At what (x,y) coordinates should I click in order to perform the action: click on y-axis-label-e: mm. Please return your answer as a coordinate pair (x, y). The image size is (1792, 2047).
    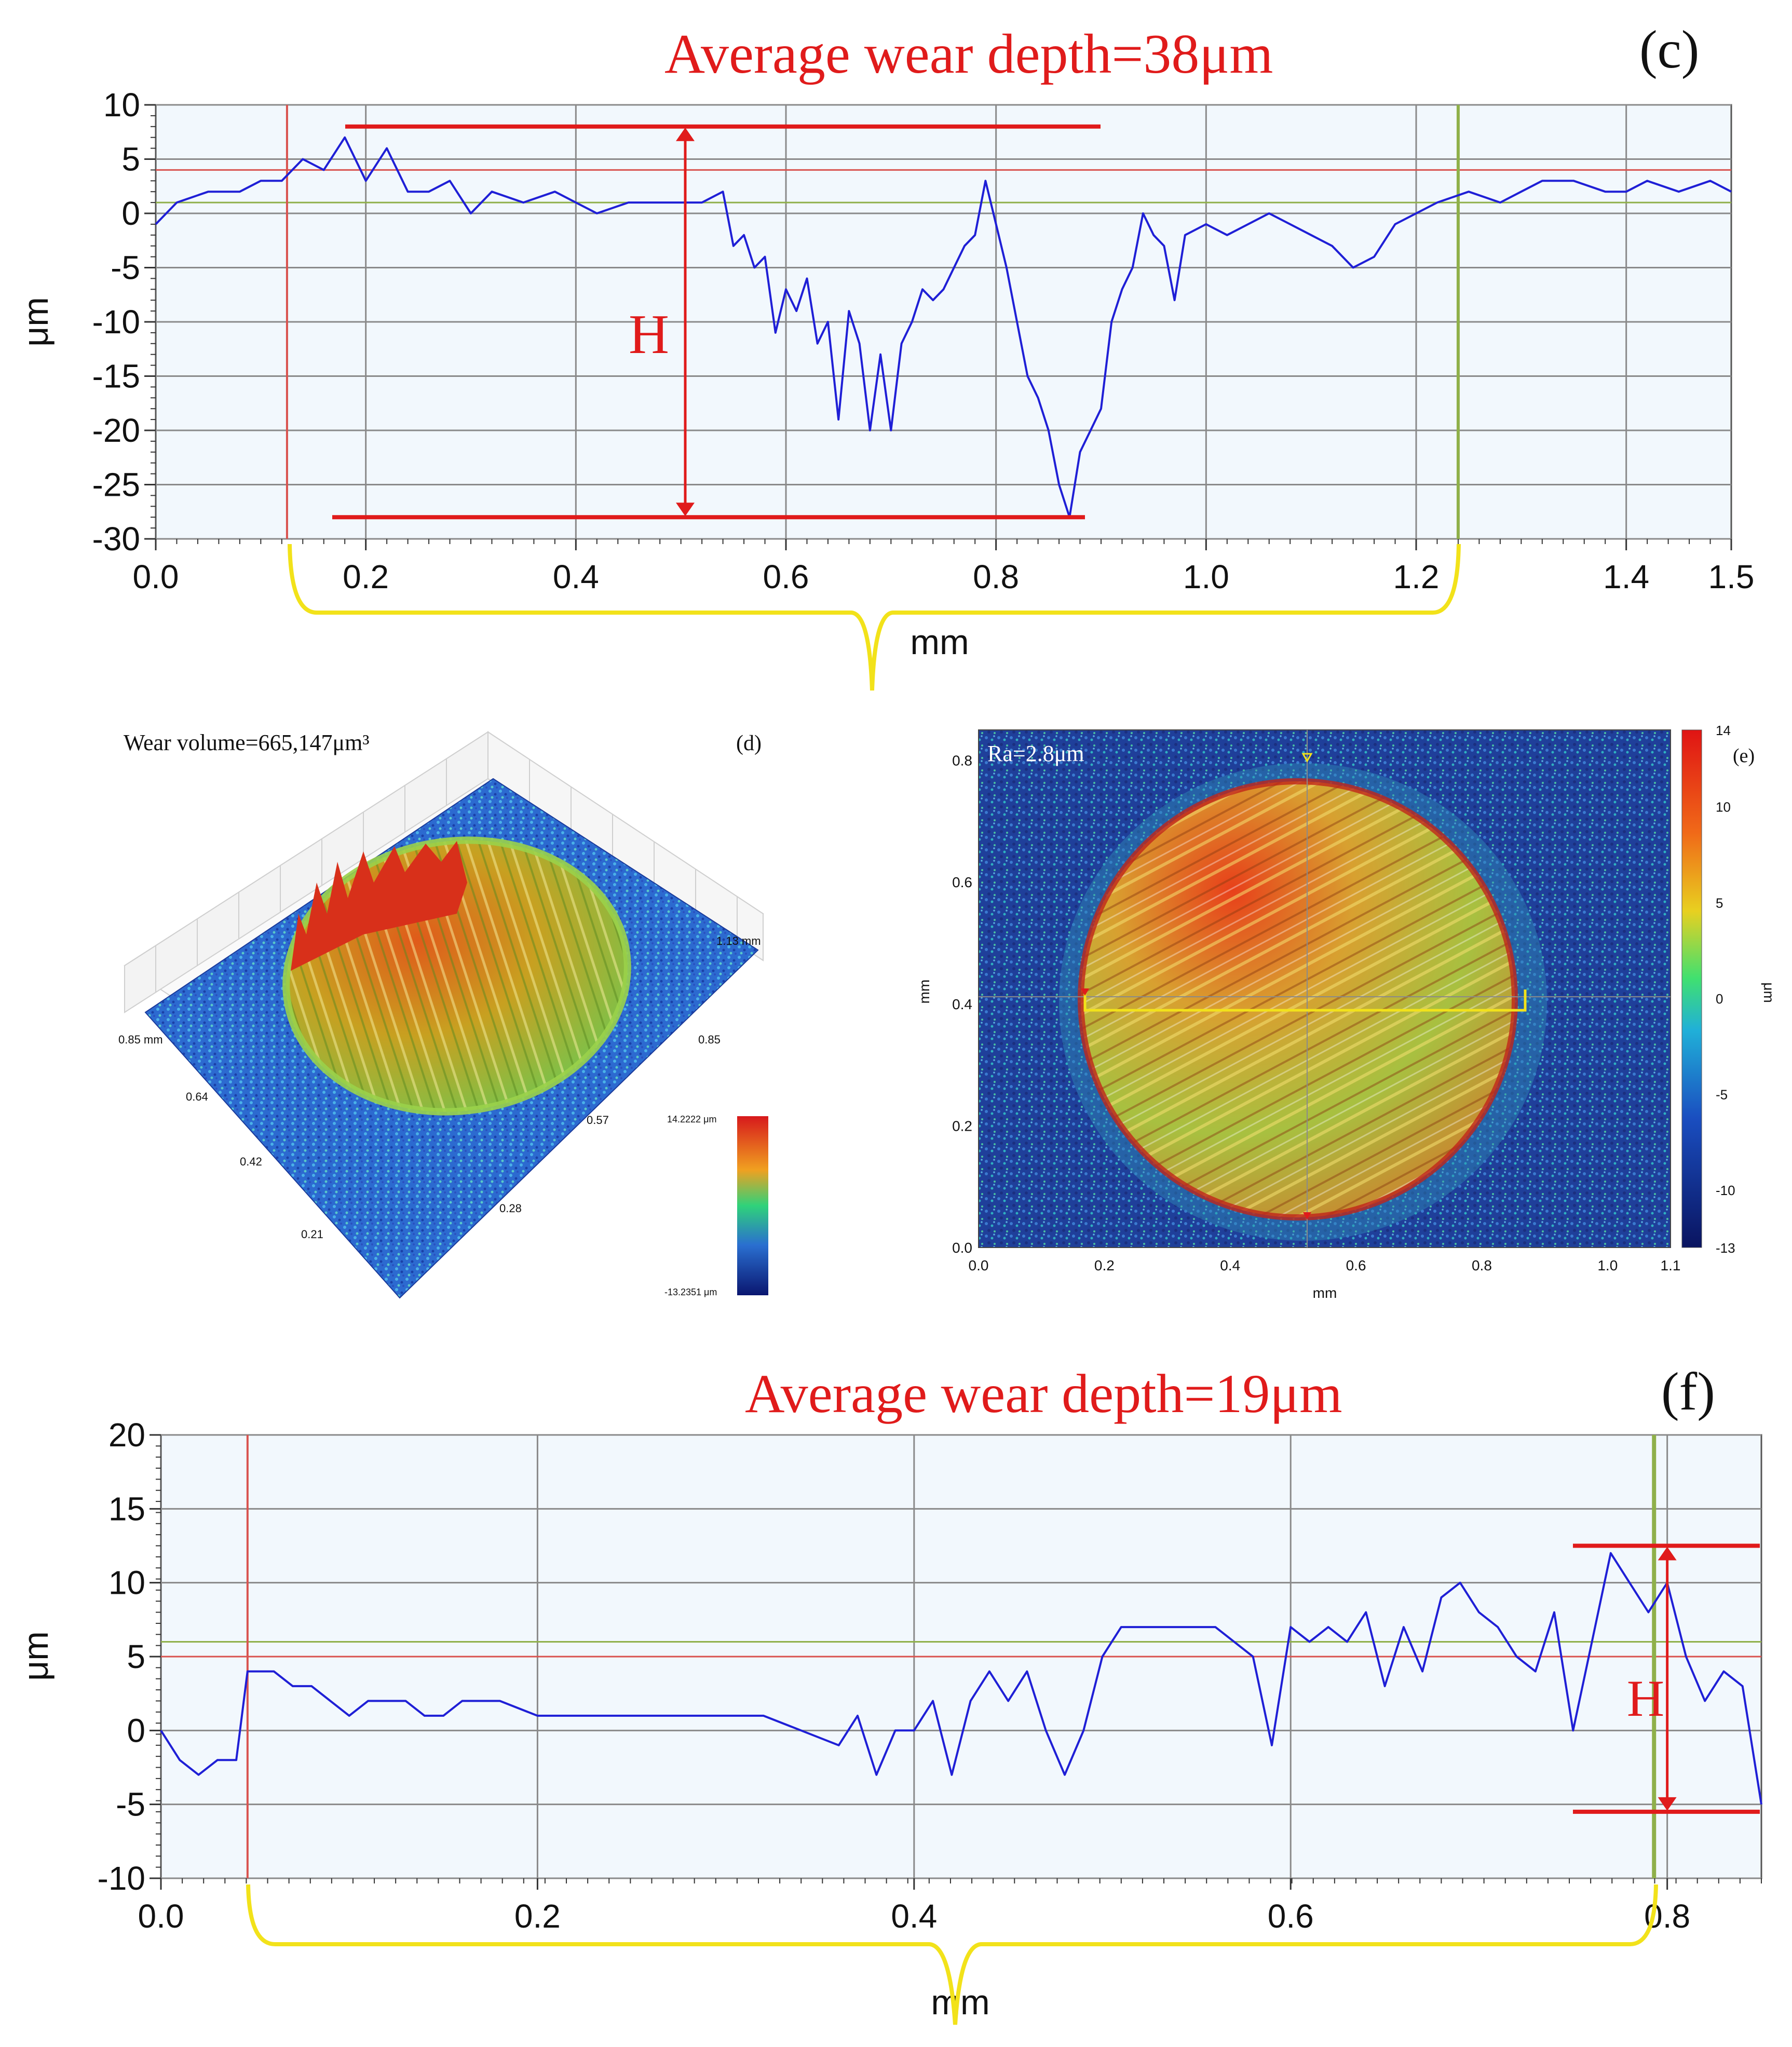
    Looking at the image, I should click on (924, 992).